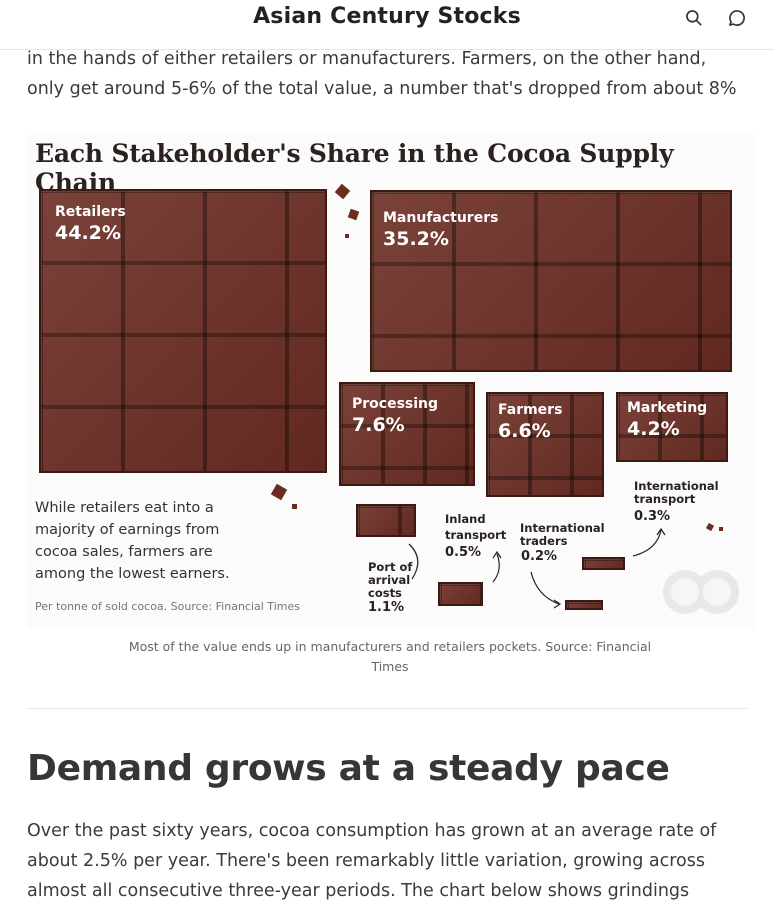  I want to click on international-traders-arrowhead, so click(557, 604).